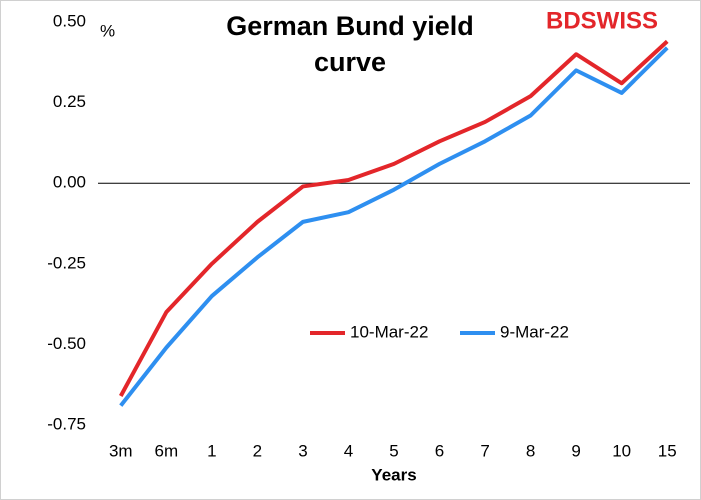 Image resolution: width=701 pixels, height=500 pixels. What do you see at coordinates (621, 450) in the screenshot?
I see `x-tick-label: 10` at bounding box center [621, 450].